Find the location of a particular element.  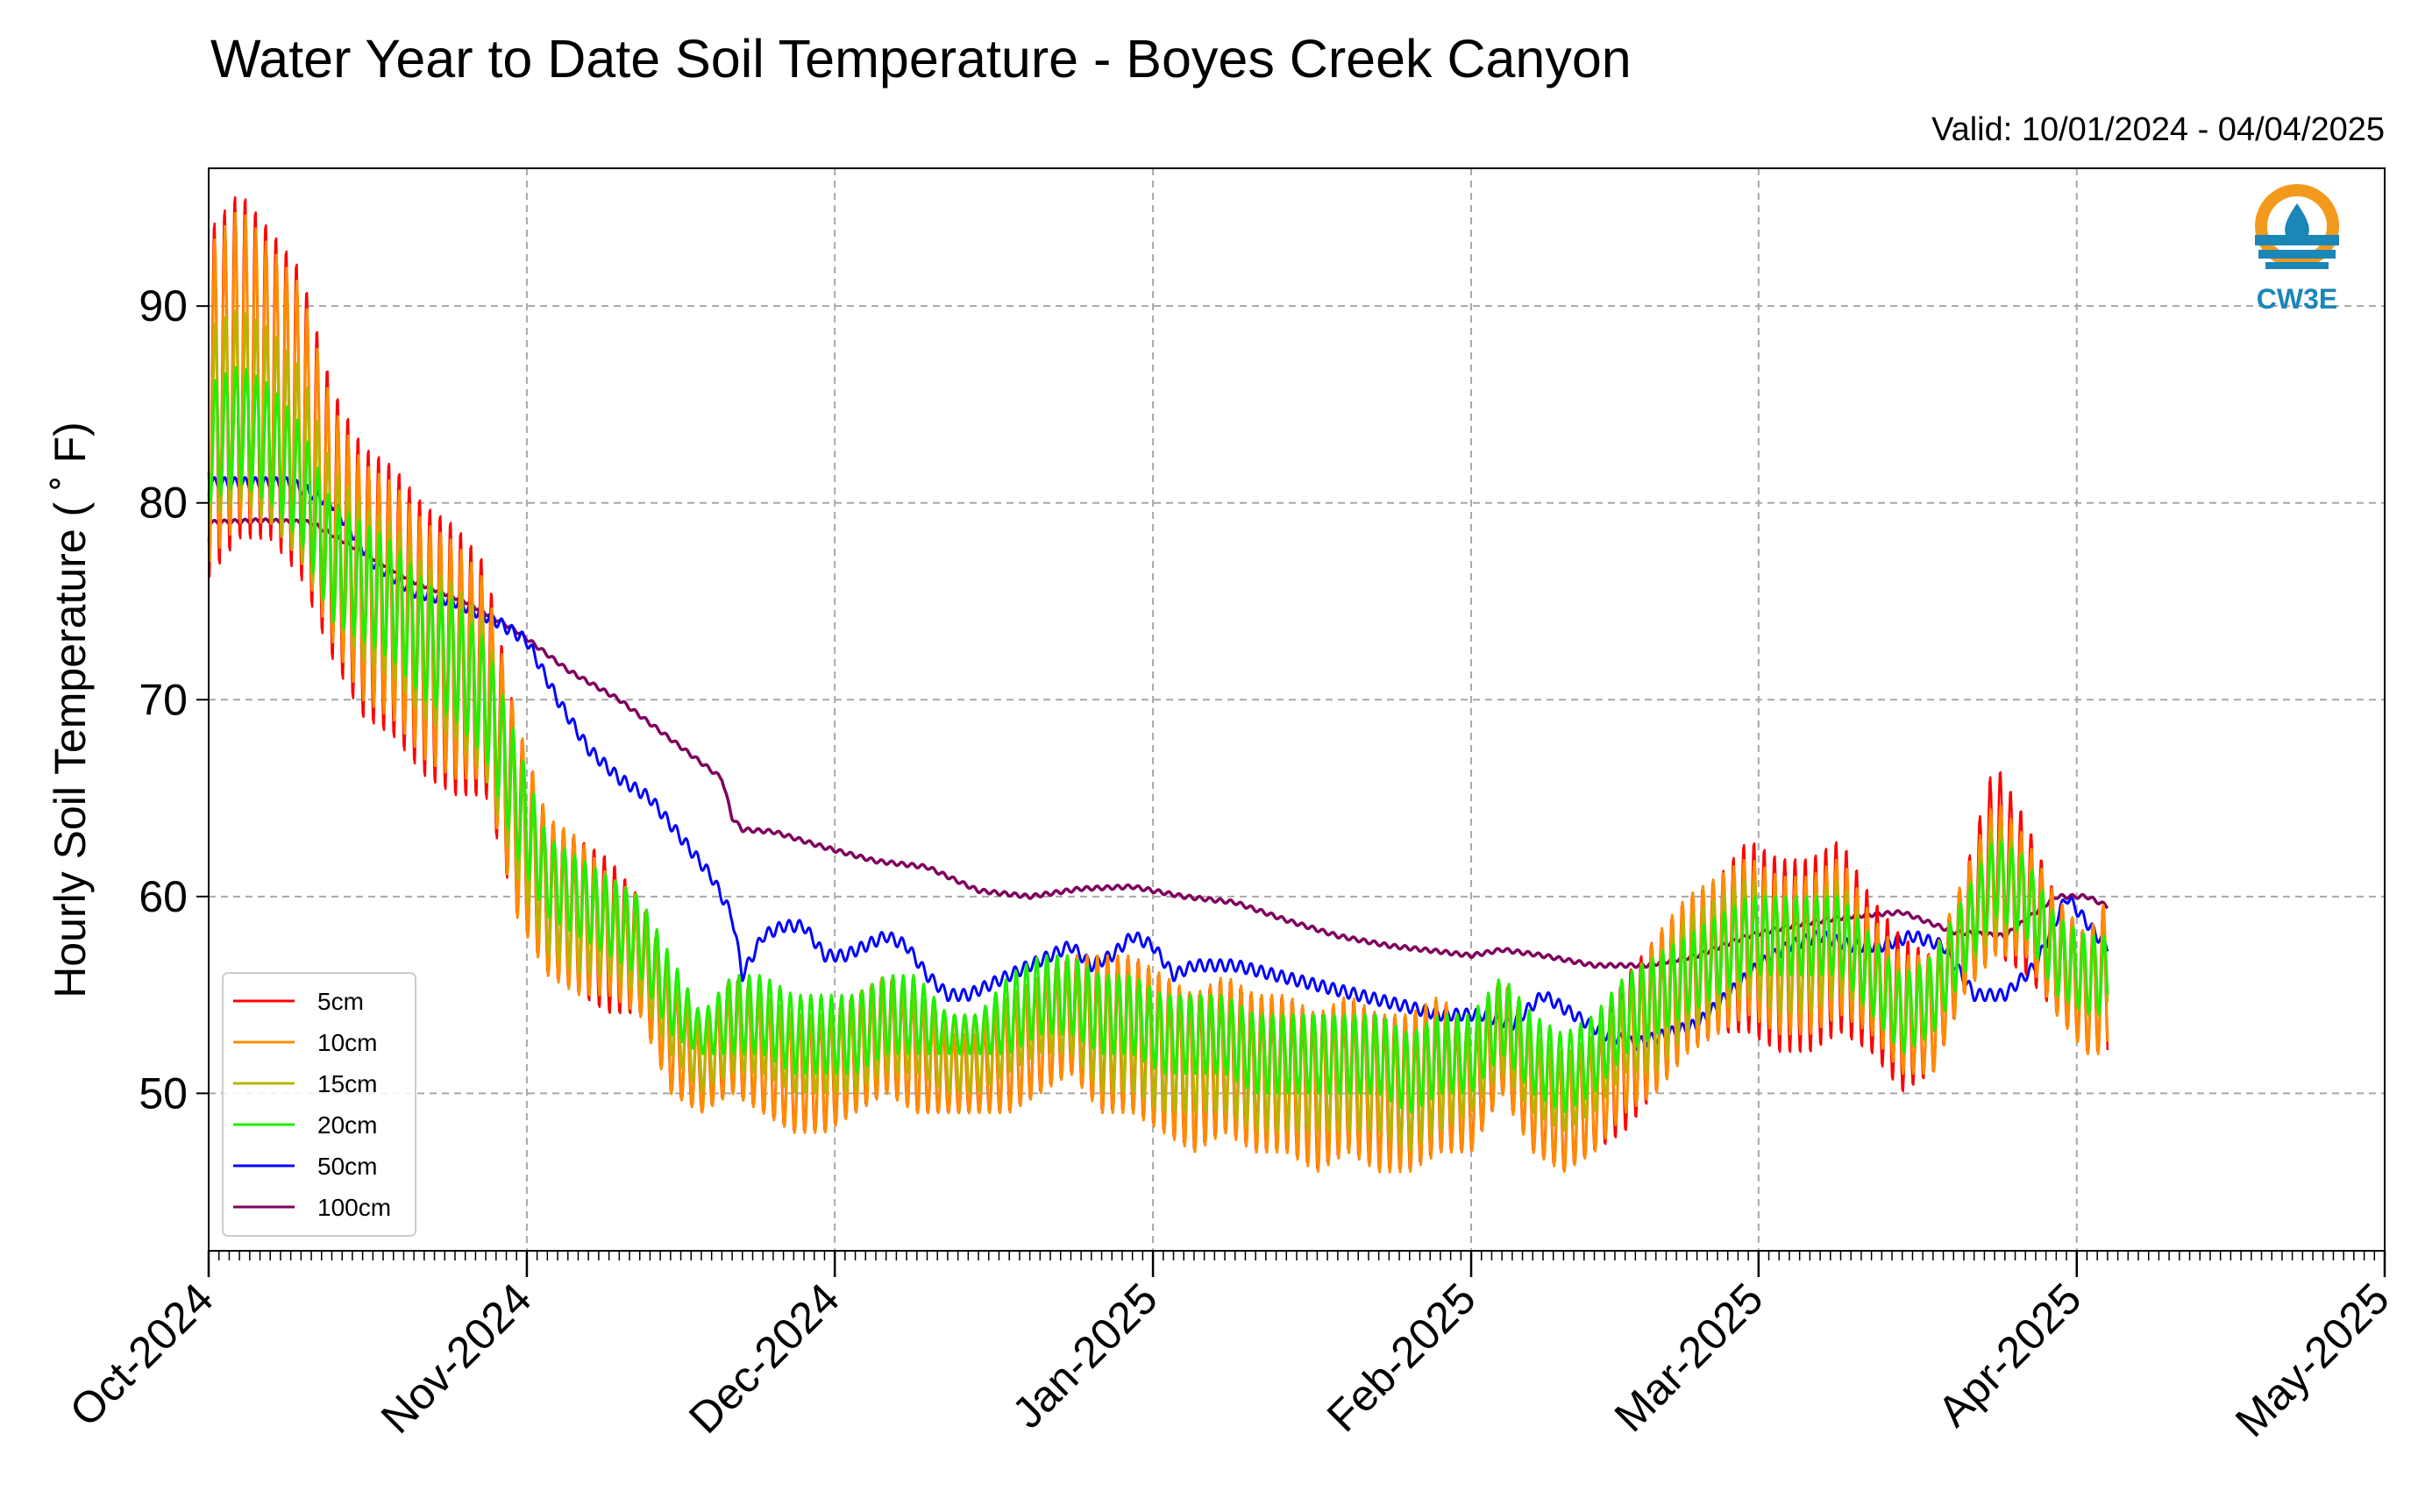

y-tick-label: 80 is located at coordinates (163, 503).